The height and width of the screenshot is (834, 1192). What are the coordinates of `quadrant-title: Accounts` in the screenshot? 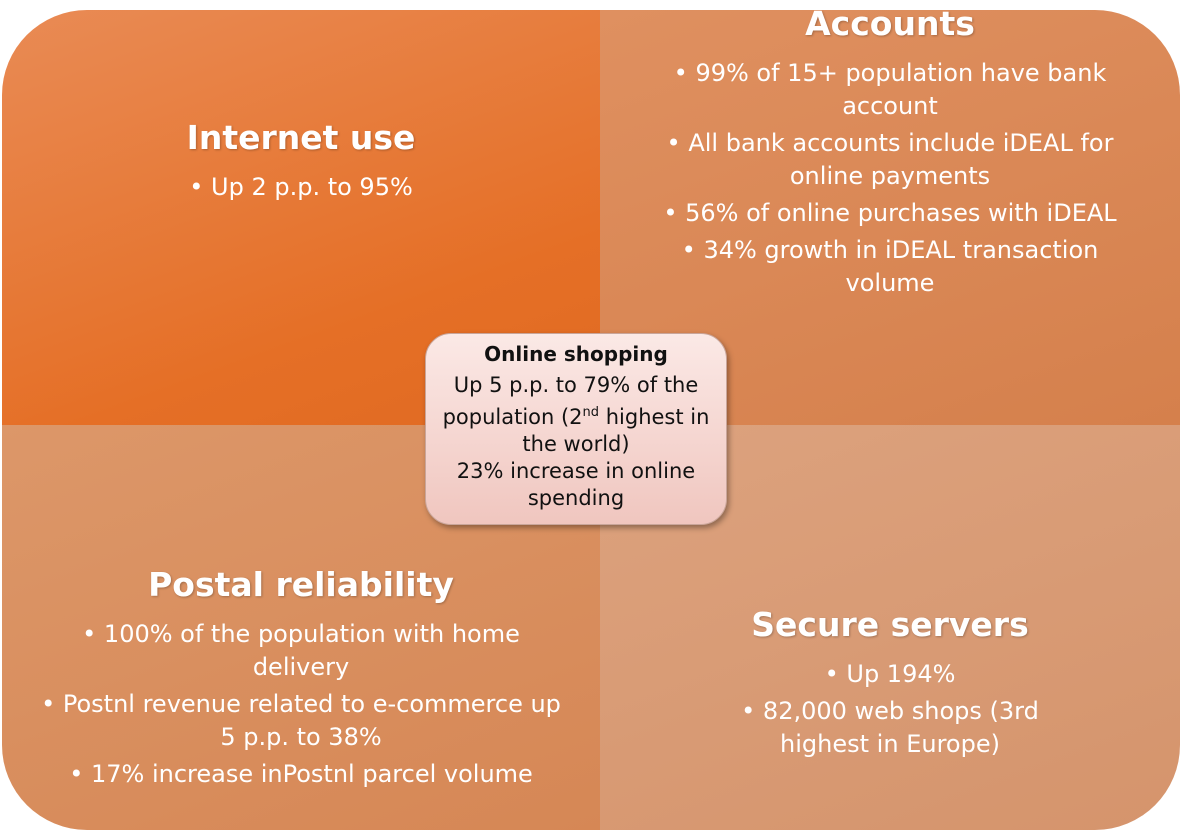 It's located at (890, 26).